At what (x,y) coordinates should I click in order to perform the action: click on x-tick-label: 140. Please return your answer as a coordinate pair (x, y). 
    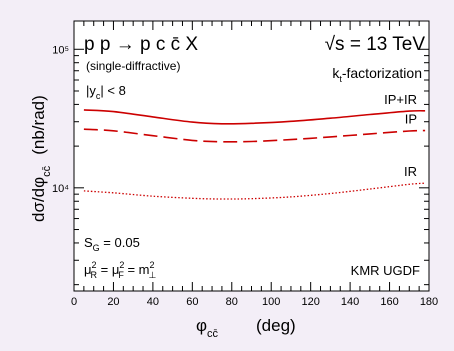
    Looking at the image, I should click on (350, 302).